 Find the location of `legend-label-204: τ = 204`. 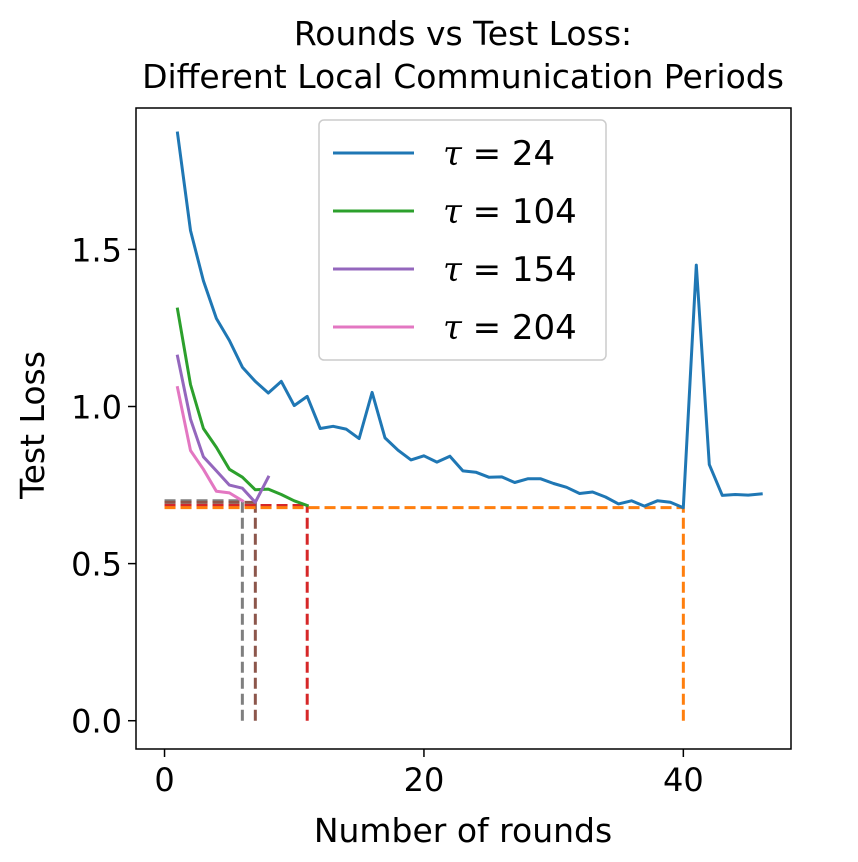

legend-label-204: τ = 204 is located at coordinates (510, 328).